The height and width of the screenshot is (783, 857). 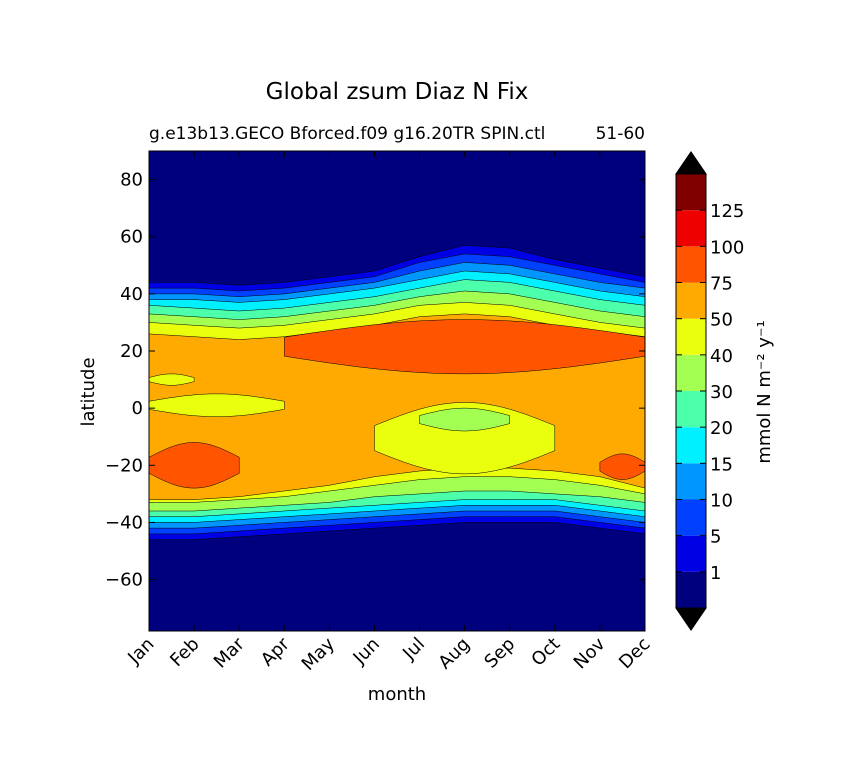 What do you see at coordinates (590, 653) in the screenshot?
I see `x-tick-label: Nov` at bounding box center [590, 653].